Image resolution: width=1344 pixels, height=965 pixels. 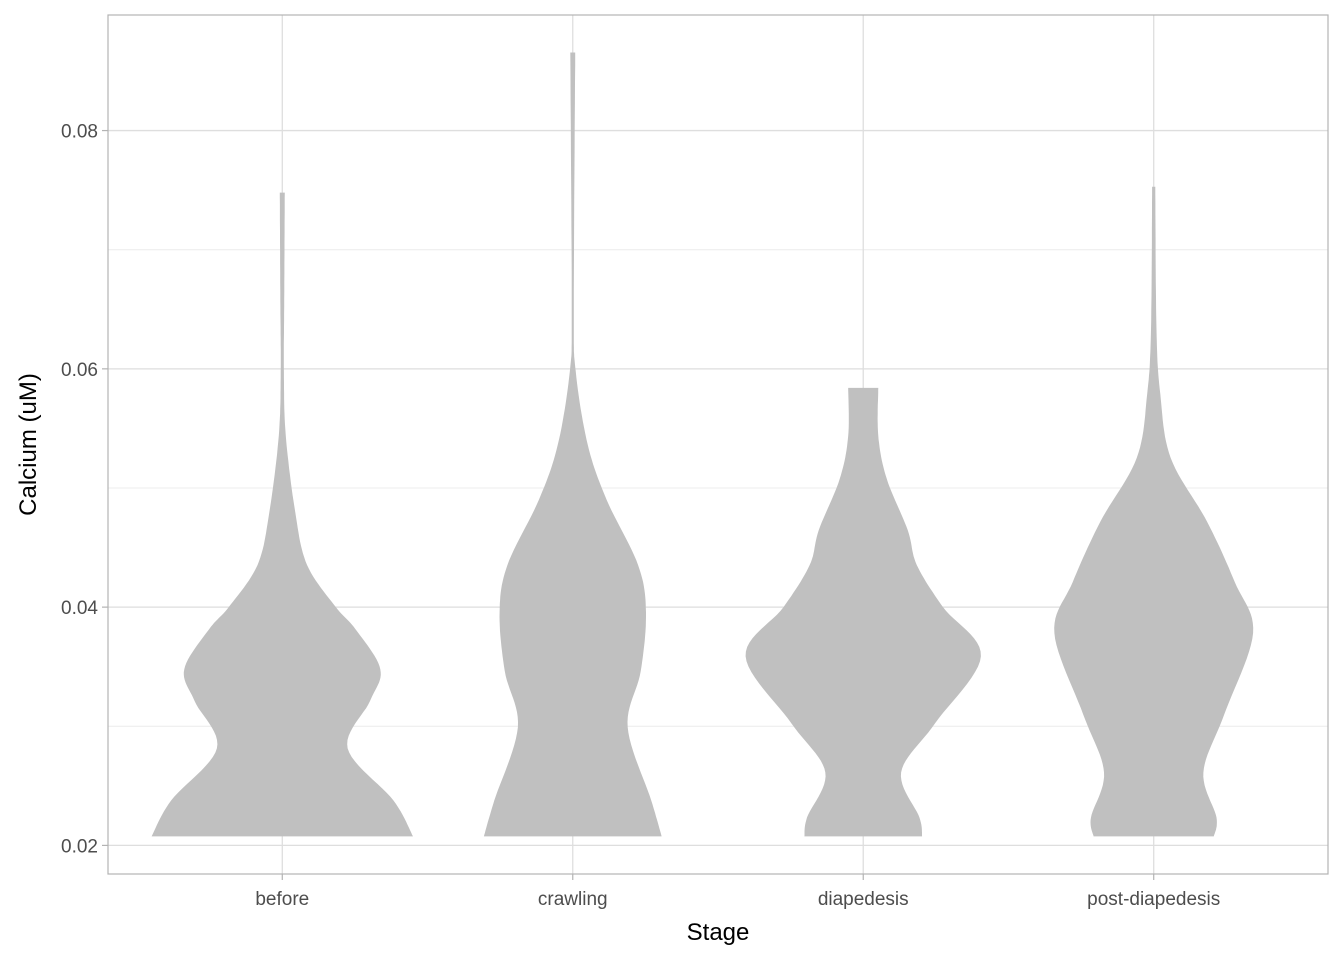 I want to click on x-tick-label: post-diapedesis, so click(x=1153, y=899).